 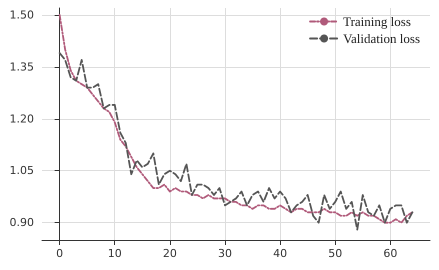 I want to click on x-tick-label: 10, so click(x=115, y=253).